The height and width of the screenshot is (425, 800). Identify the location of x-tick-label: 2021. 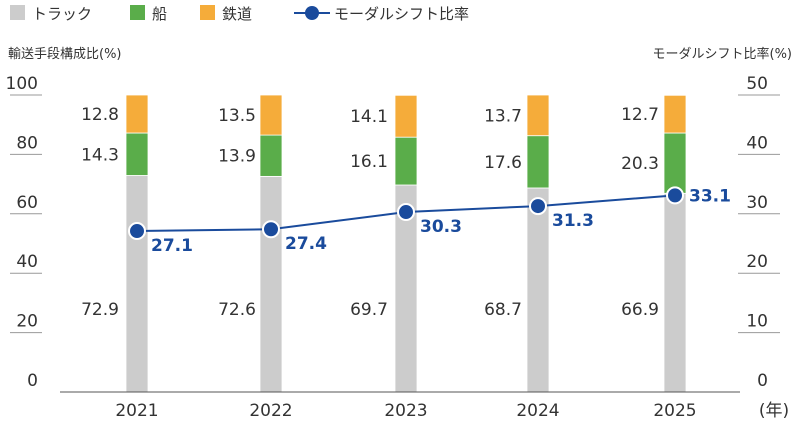
(136, 411).